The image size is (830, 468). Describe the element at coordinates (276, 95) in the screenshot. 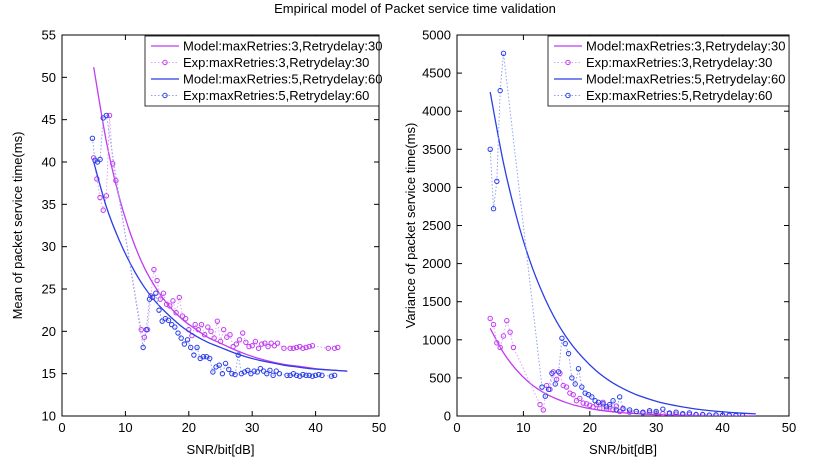

I see `mean-legend-label: Exp:maxRetries:5,Retrydelay:60` at that location.